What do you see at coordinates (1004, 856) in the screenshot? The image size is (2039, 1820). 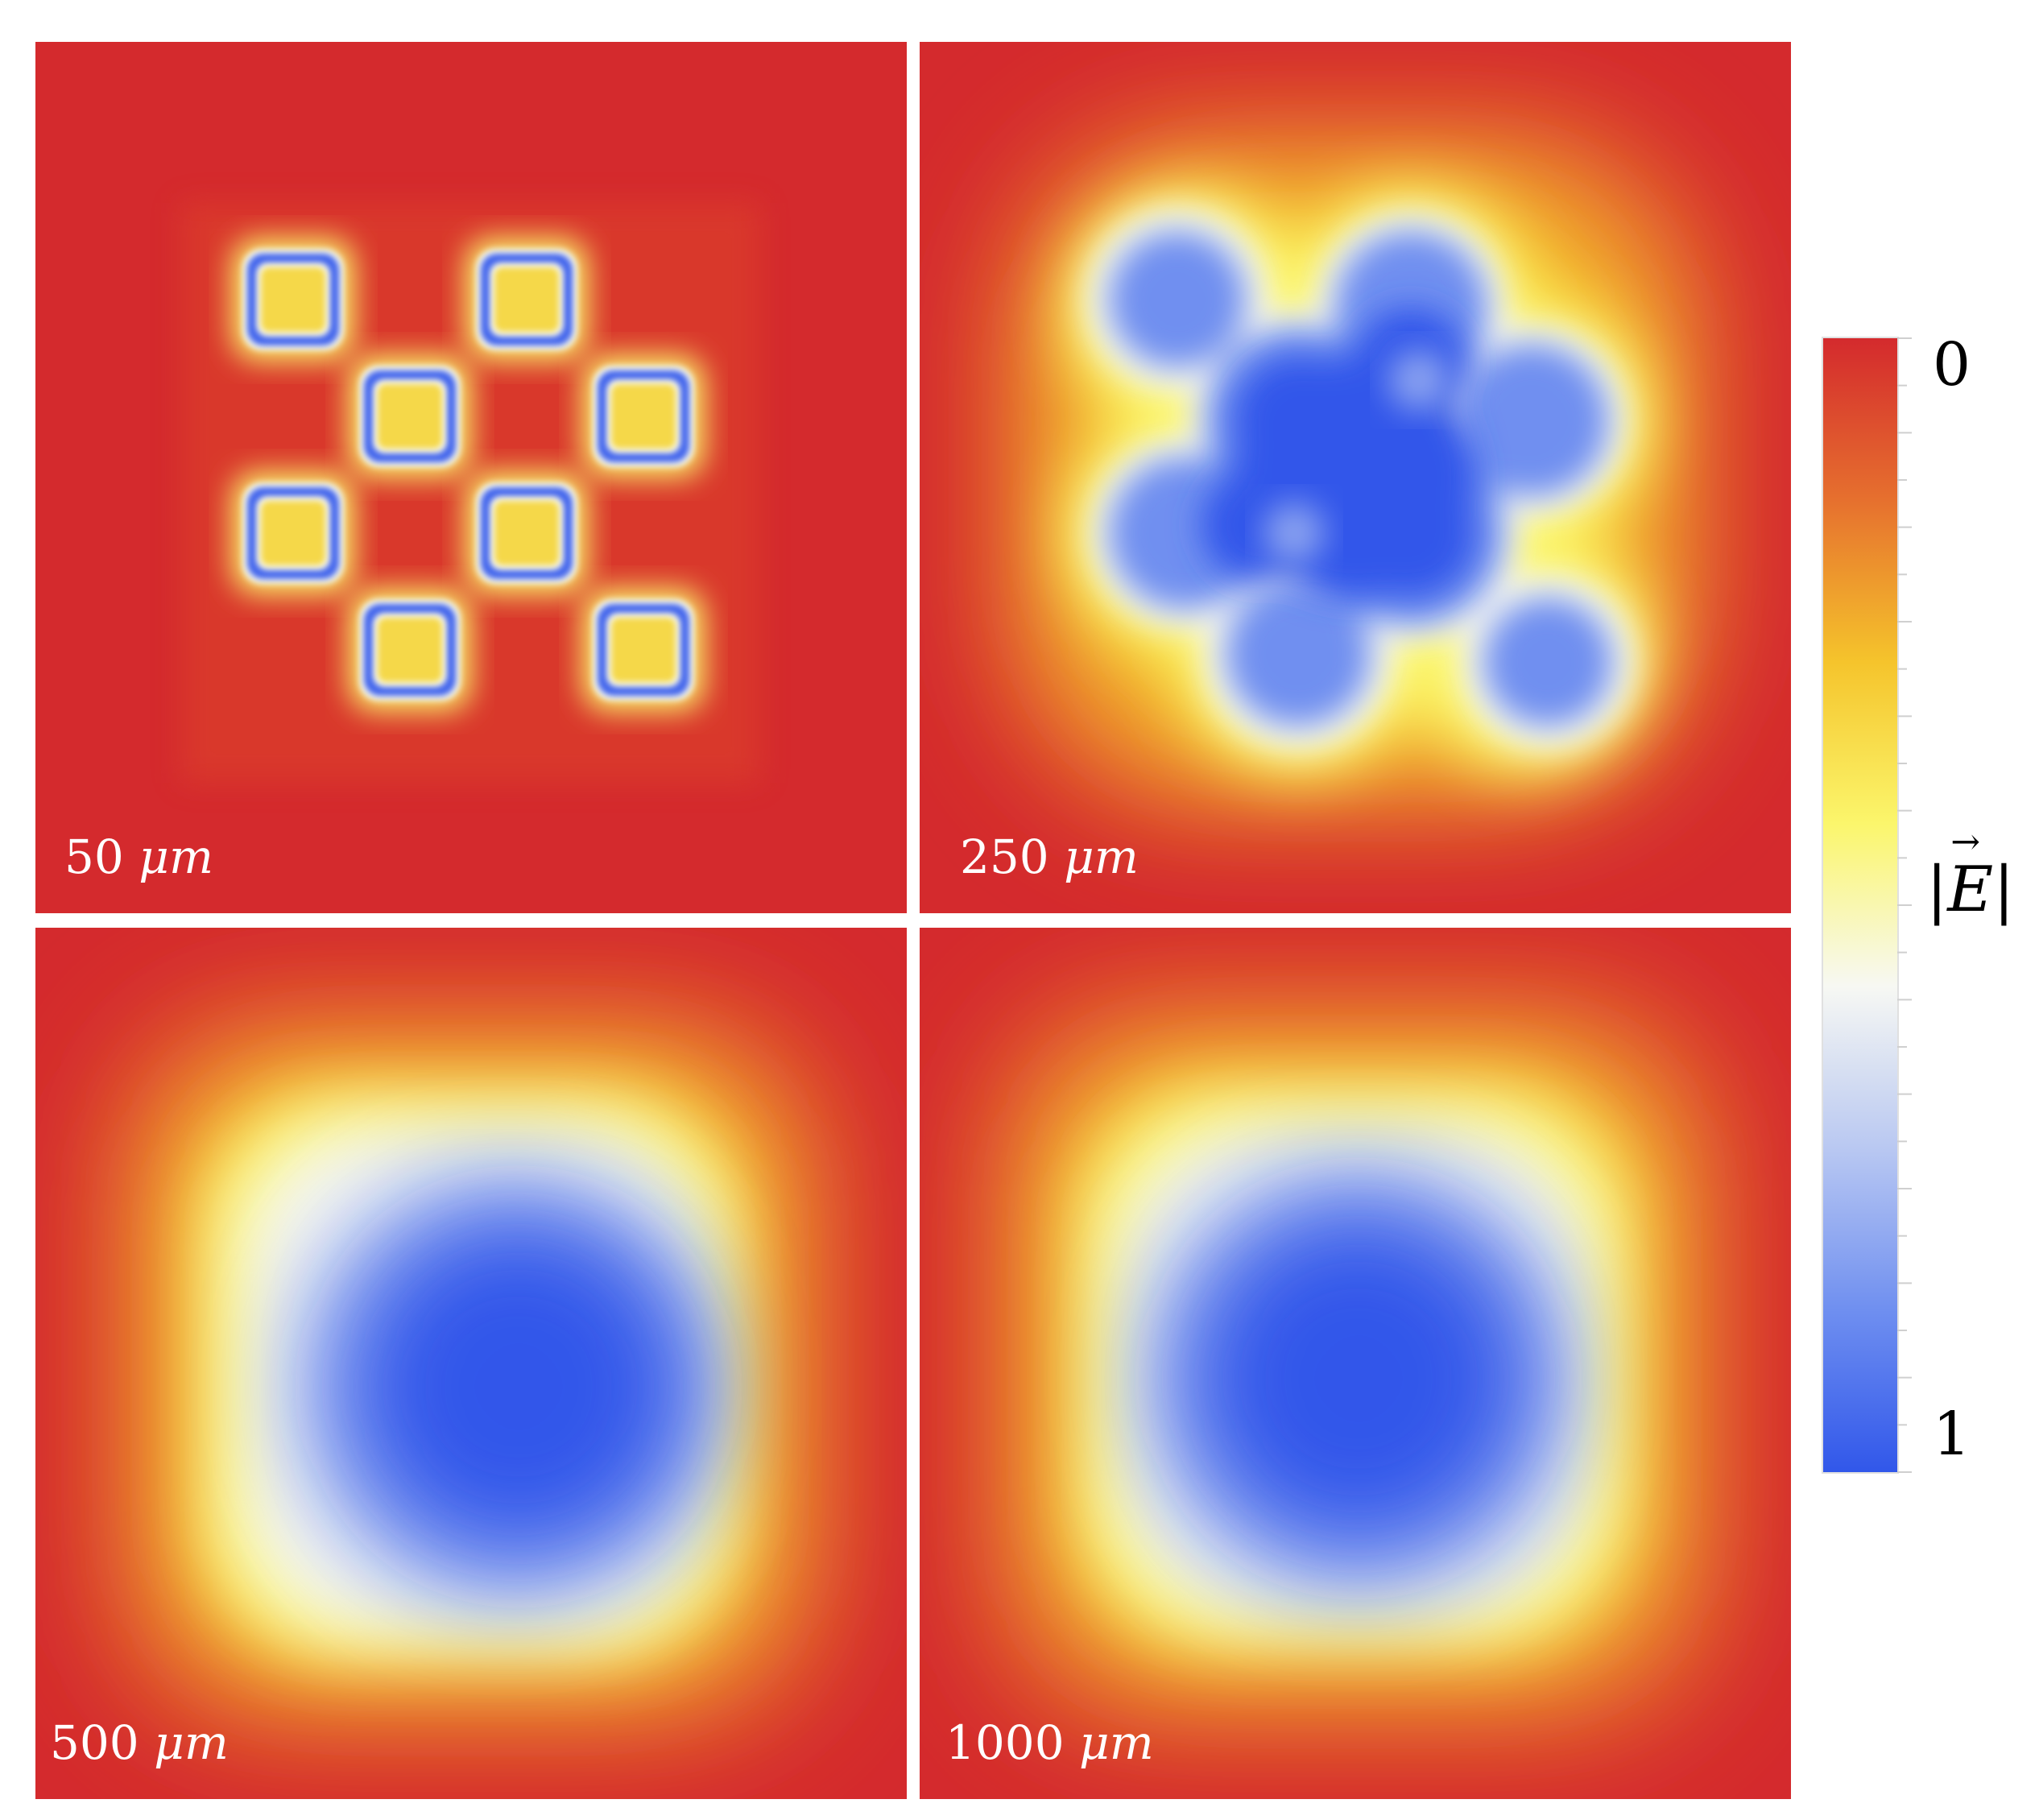 I see `panel-value-250: 250` at bounding box center [1004, 856].